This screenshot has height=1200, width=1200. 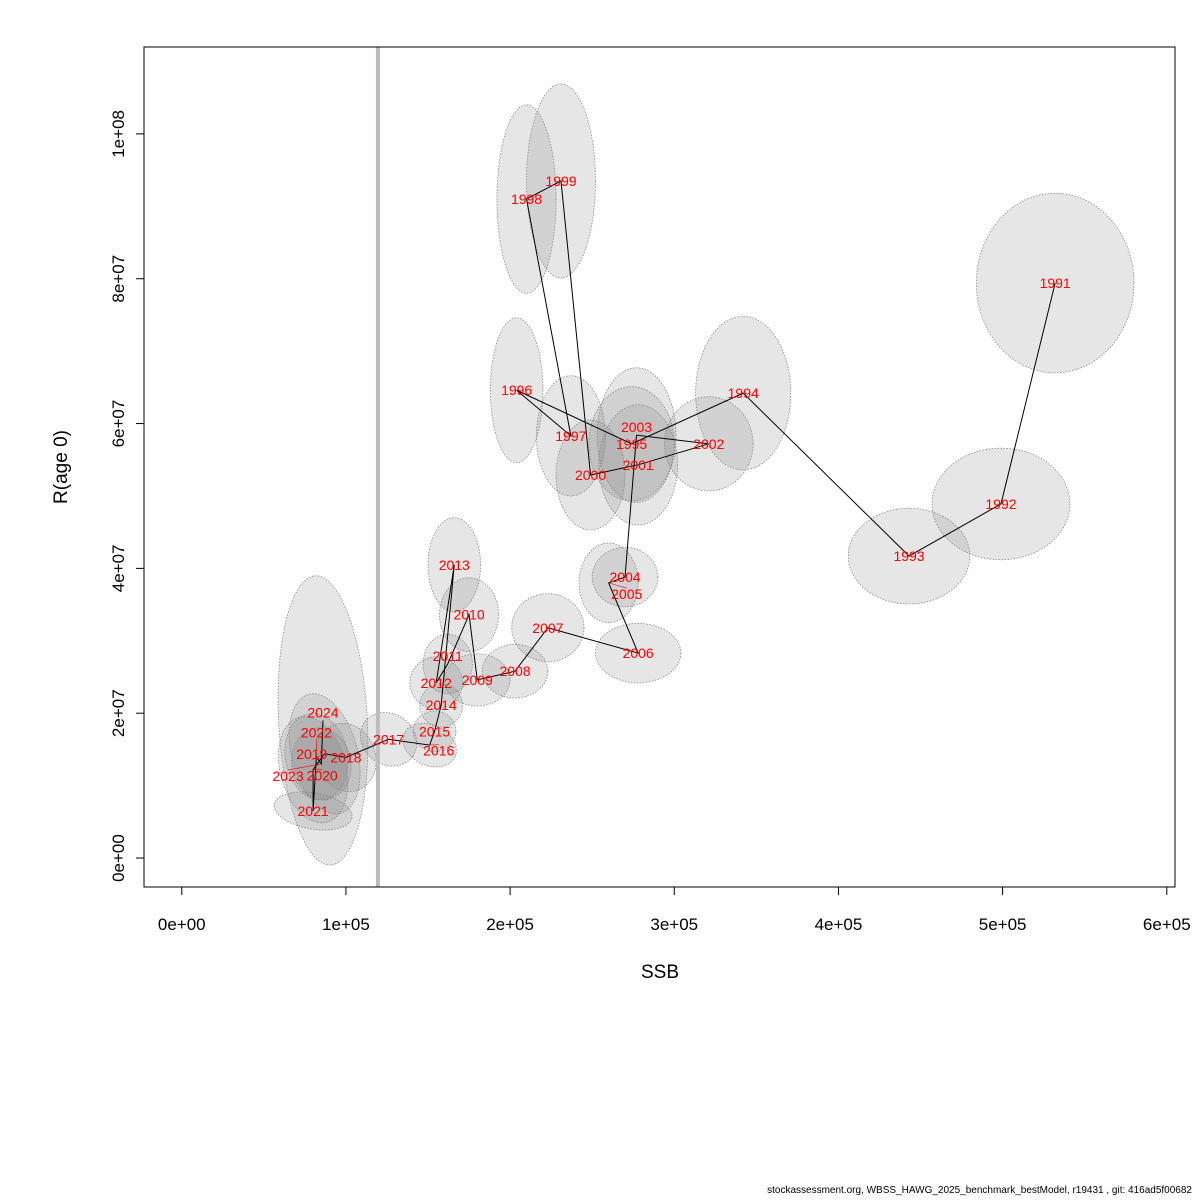 What do you see at coordinates (457, 676) in the screenshot?
I see `label-leader-lines` at bounding box center [457, 676].